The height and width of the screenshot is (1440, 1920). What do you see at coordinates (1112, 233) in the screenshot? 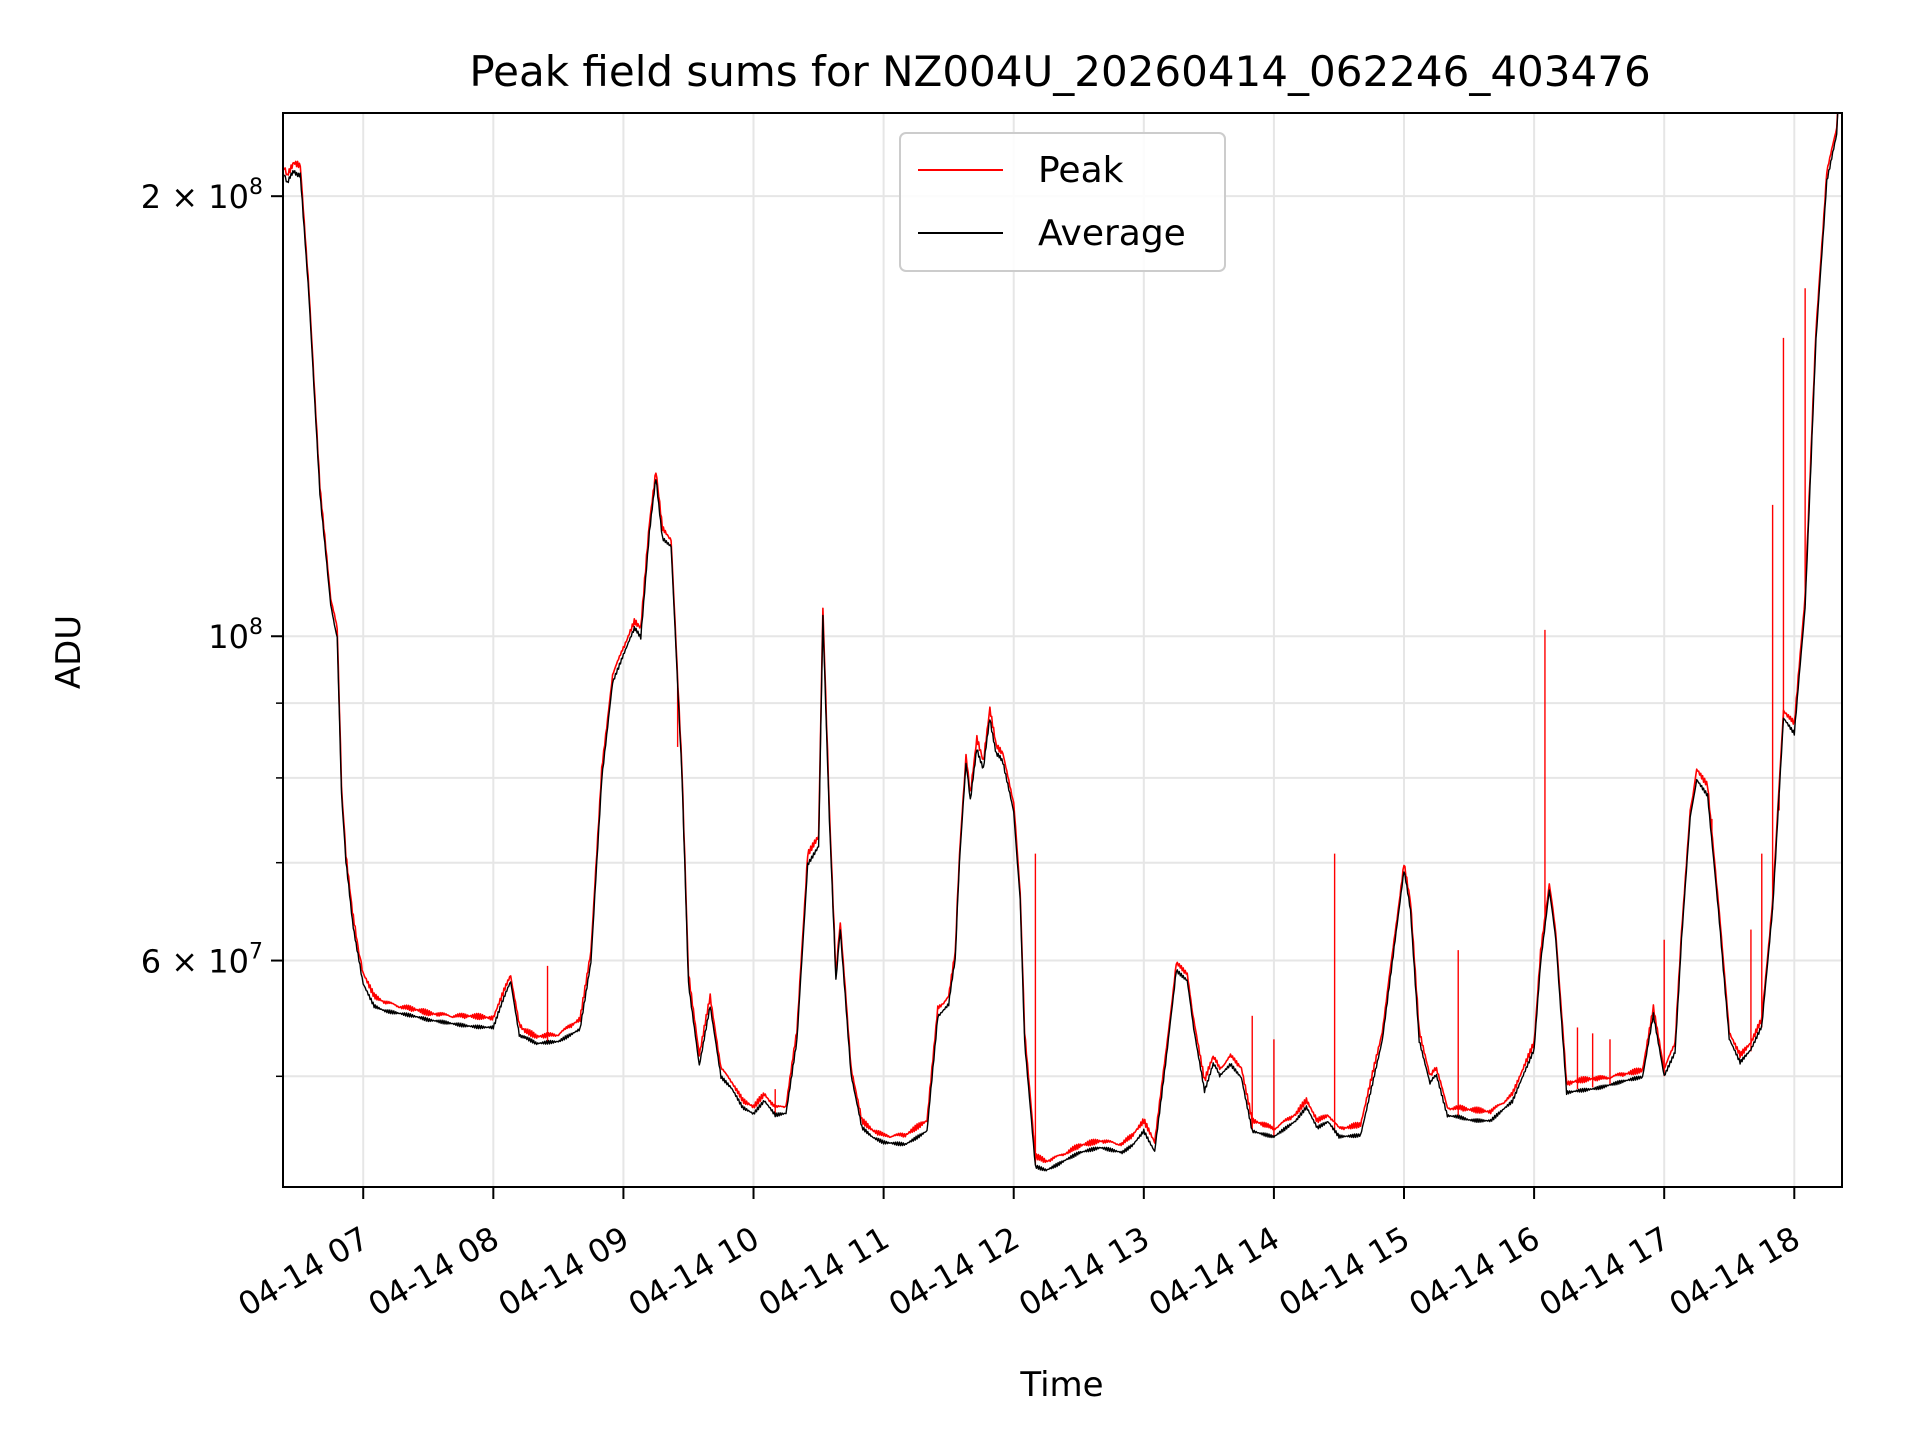
I see `legend-label-average: Average` at bounding box center [1112, 233].